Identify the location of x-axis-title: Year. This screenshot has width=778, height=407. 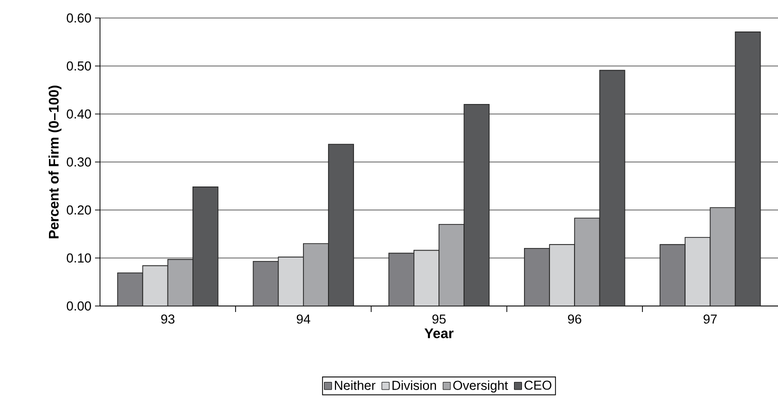
(439, 333).